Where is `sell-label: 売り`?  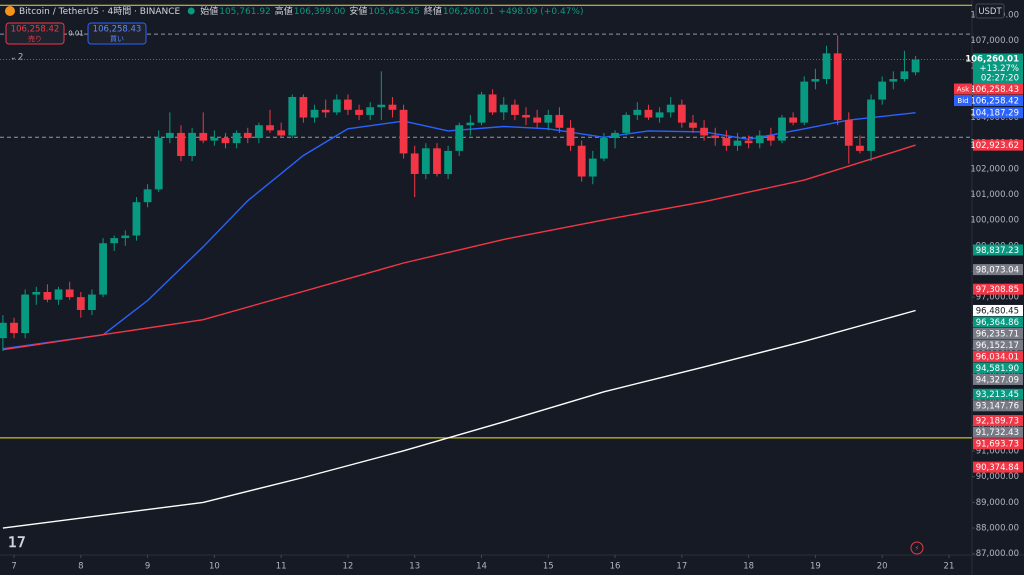 sell-label: 売り is located at coordinates (35, 38).